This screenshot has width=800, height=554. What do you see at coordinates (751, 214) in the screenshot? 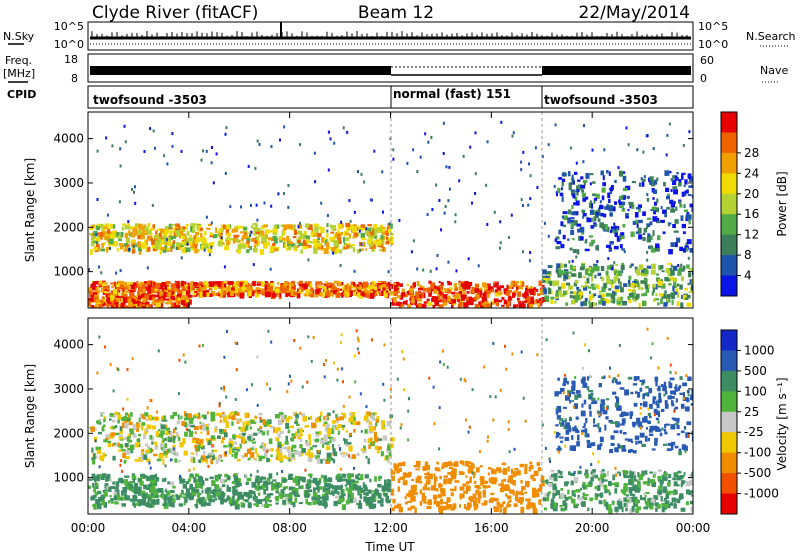
I see `power-colorbar-tick-label: 16` at bounding box center [751, 214].